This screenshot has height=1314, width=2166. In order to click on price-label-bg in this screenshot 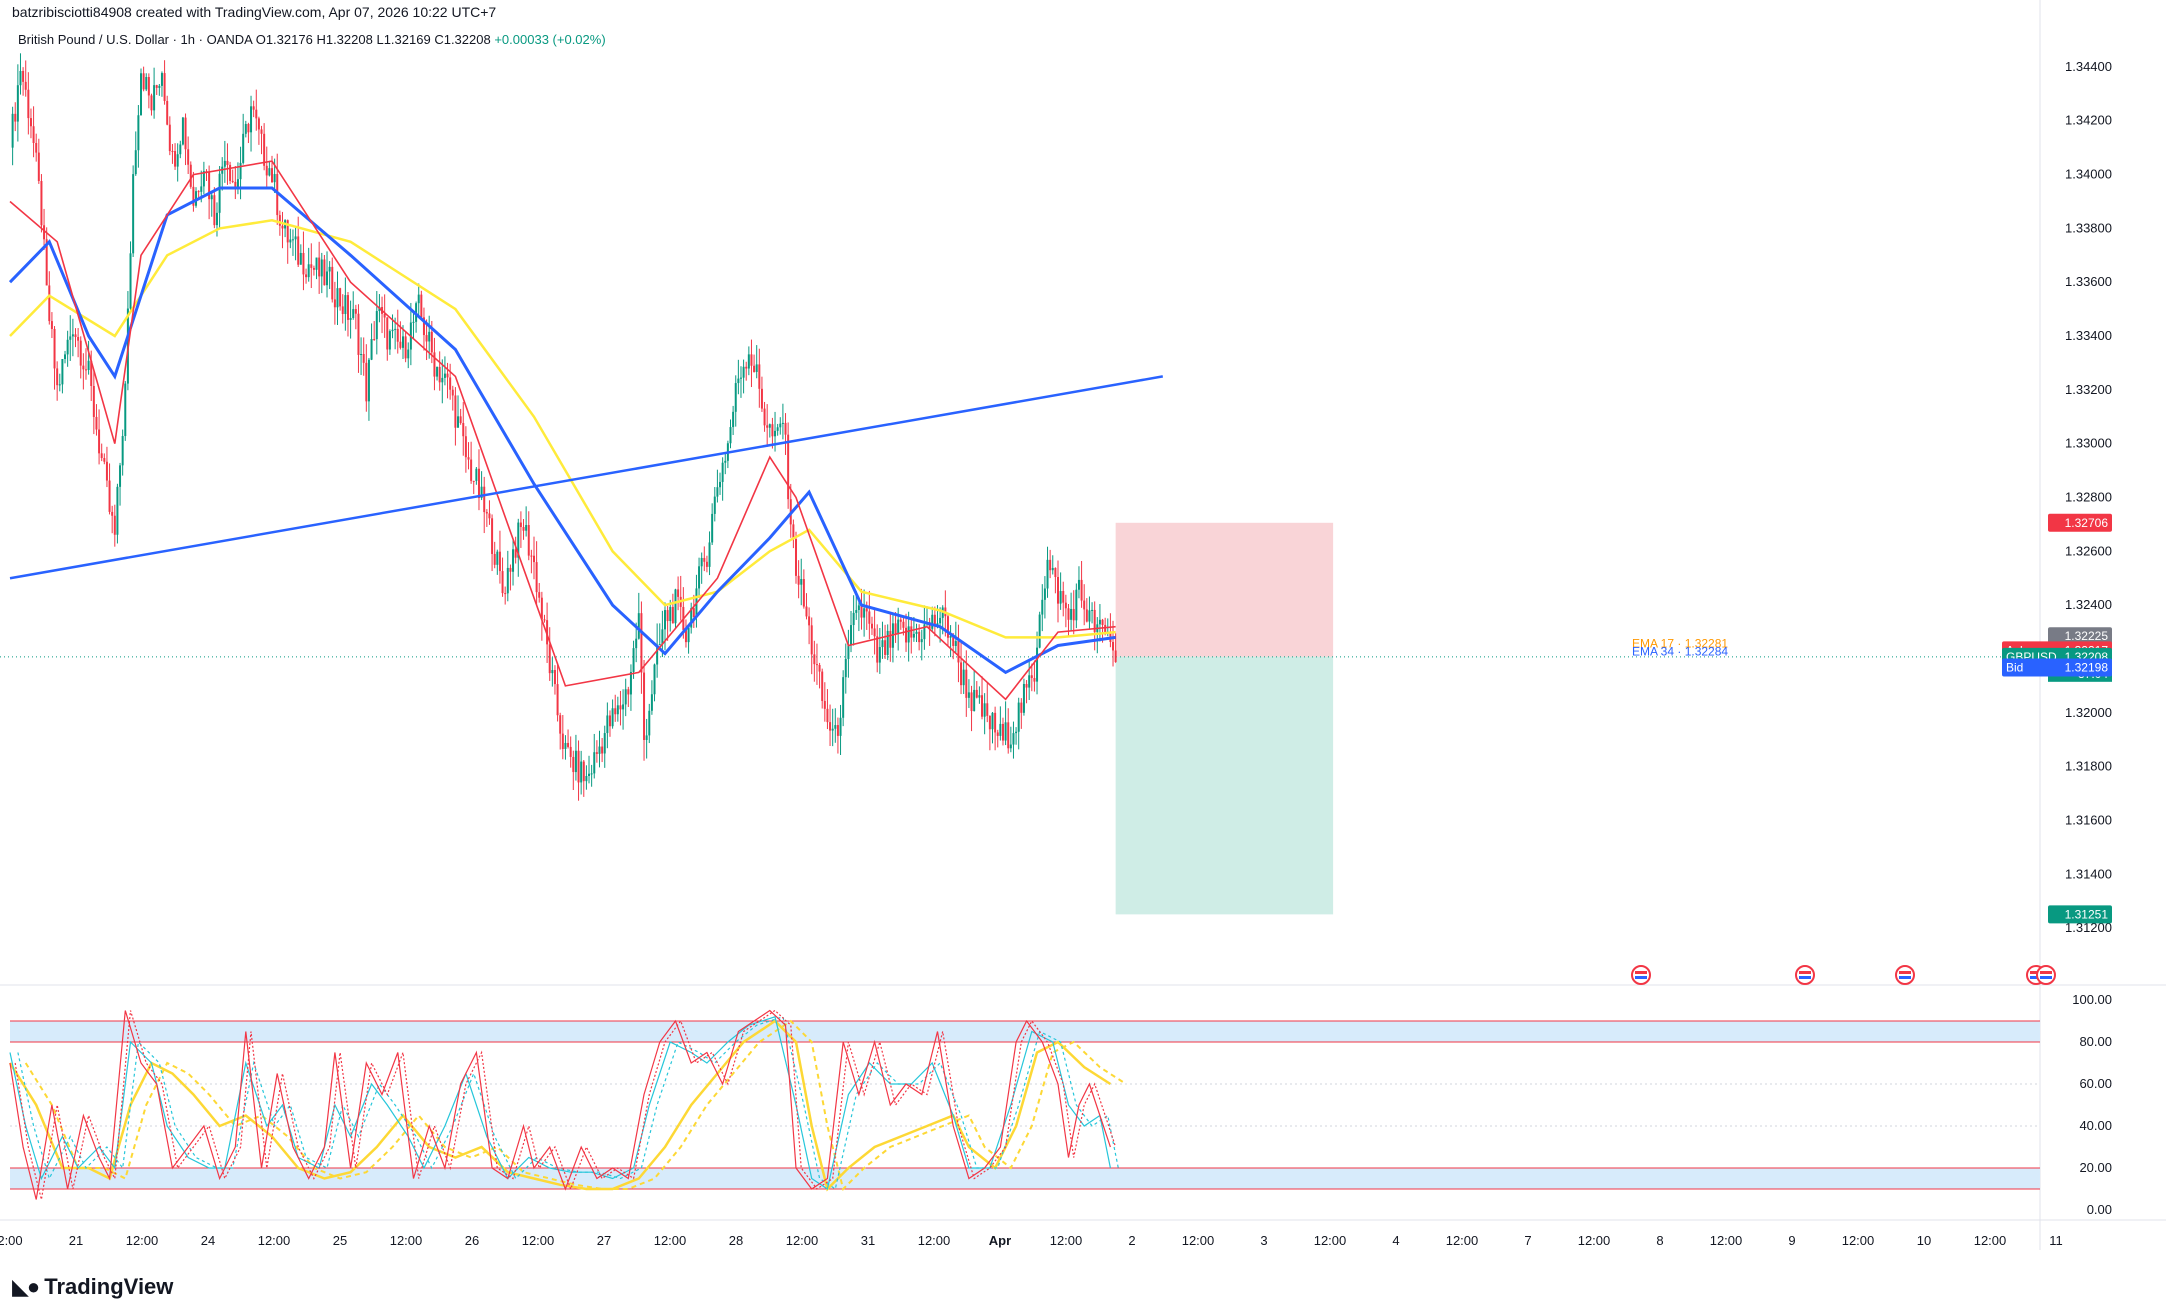, I will do `click(2080, 914)`.